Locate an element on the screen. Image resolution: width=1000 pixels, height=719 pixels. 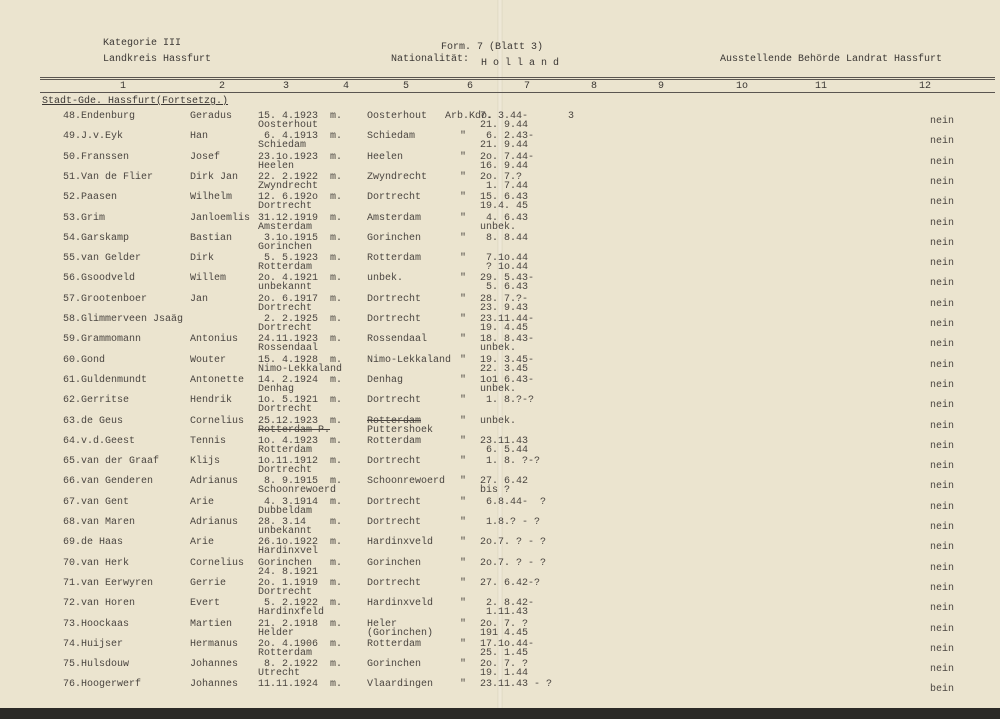
entry-birthplace: Utrecht is located at coordinates (279, 674).